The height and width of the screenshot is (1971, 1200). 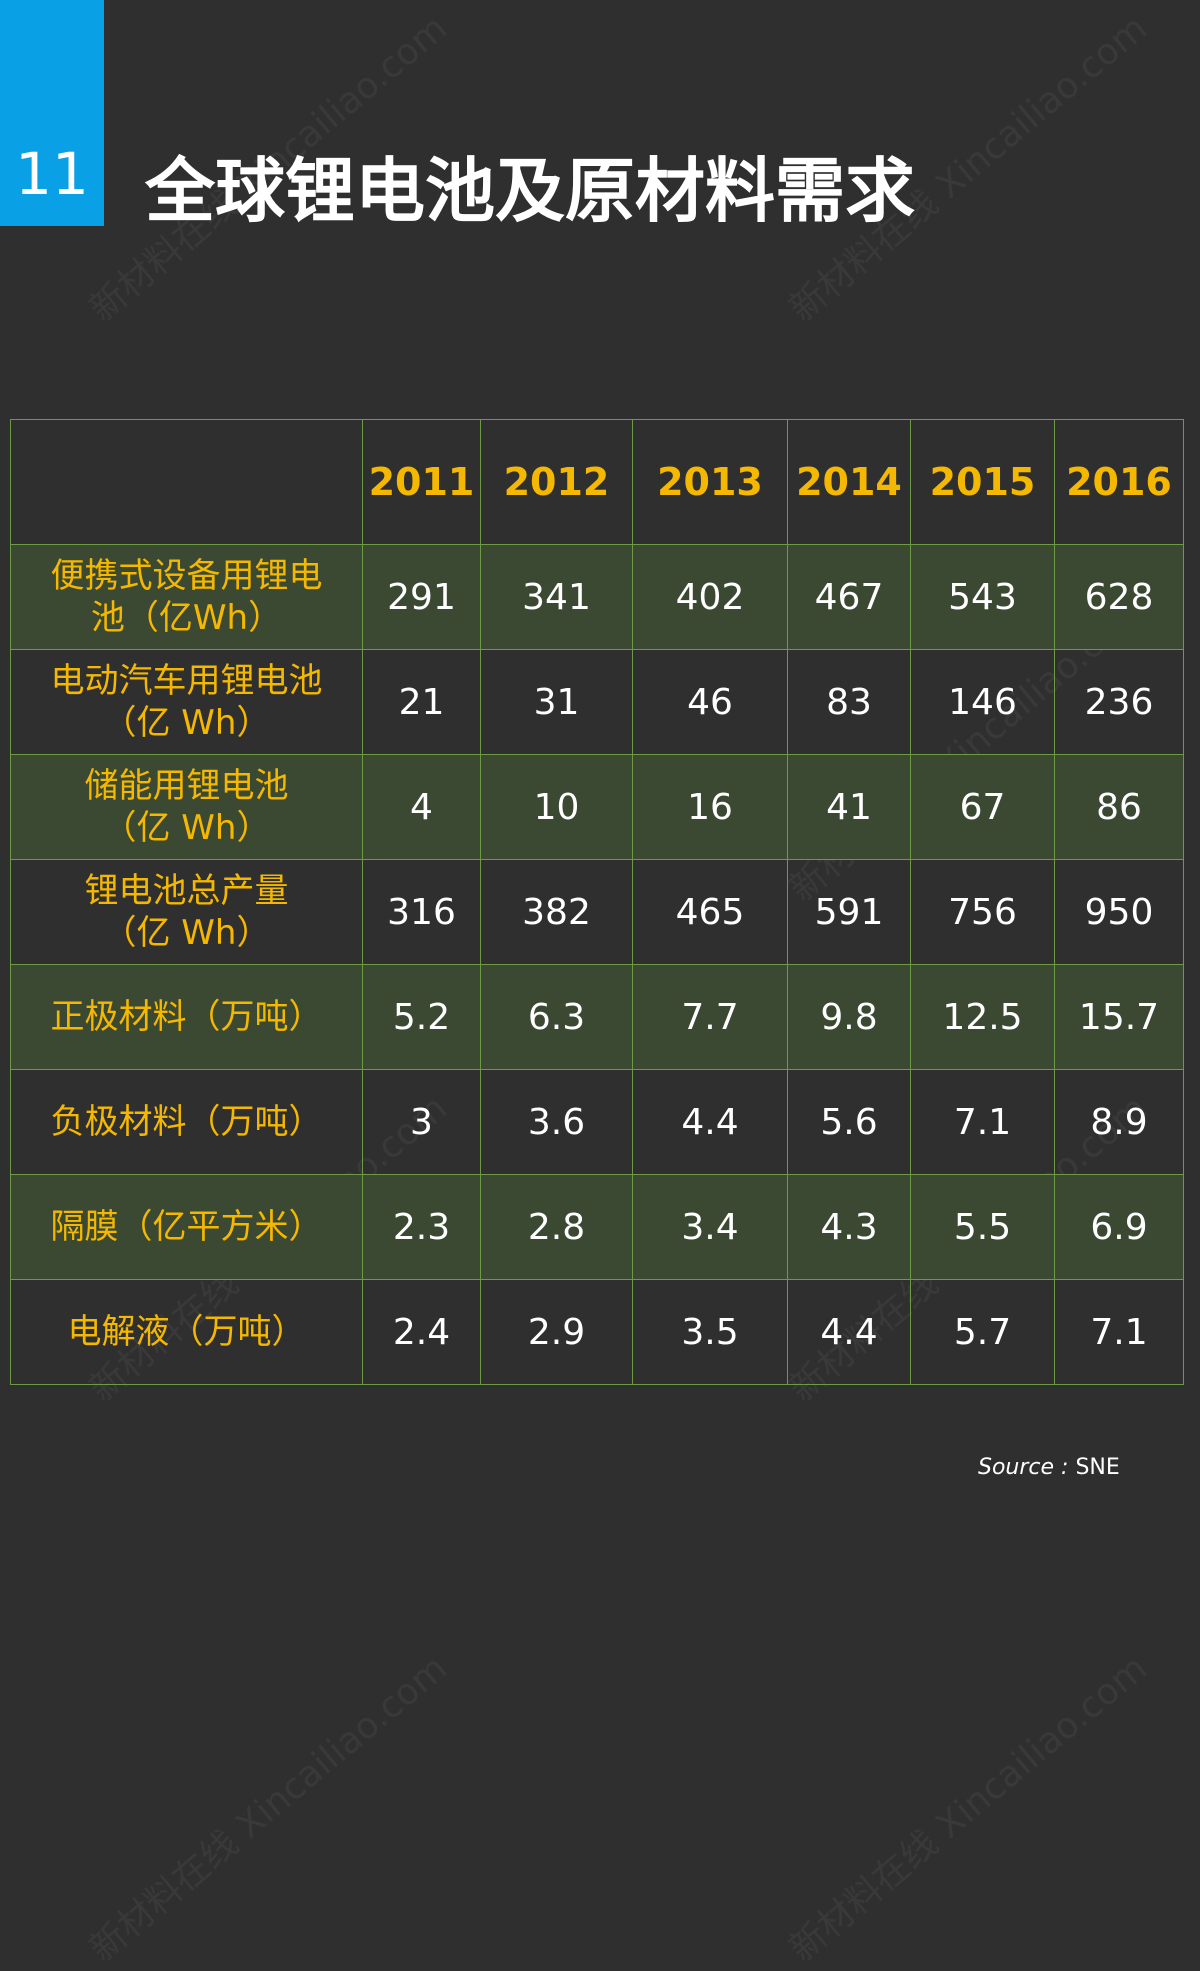 I want to click on value-cell: 67, so click(x=982, y=807).